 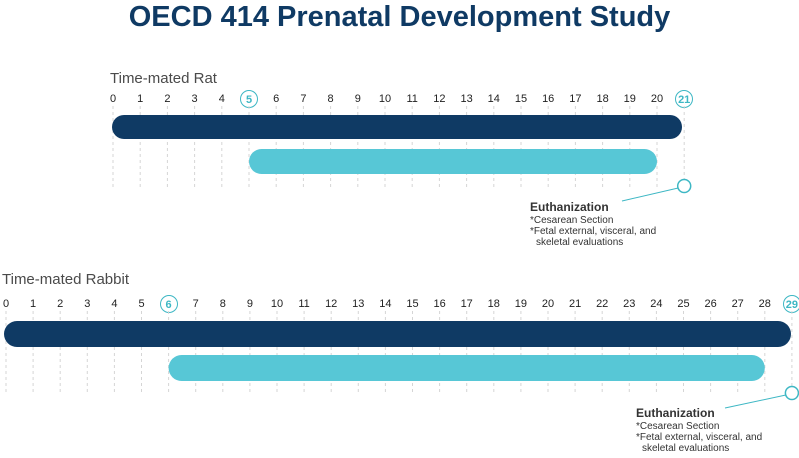 What do you see at coordinates (439, 99) in the screenshot?
I see `rat-tick-label: 12` at bounding box center [439, 99].